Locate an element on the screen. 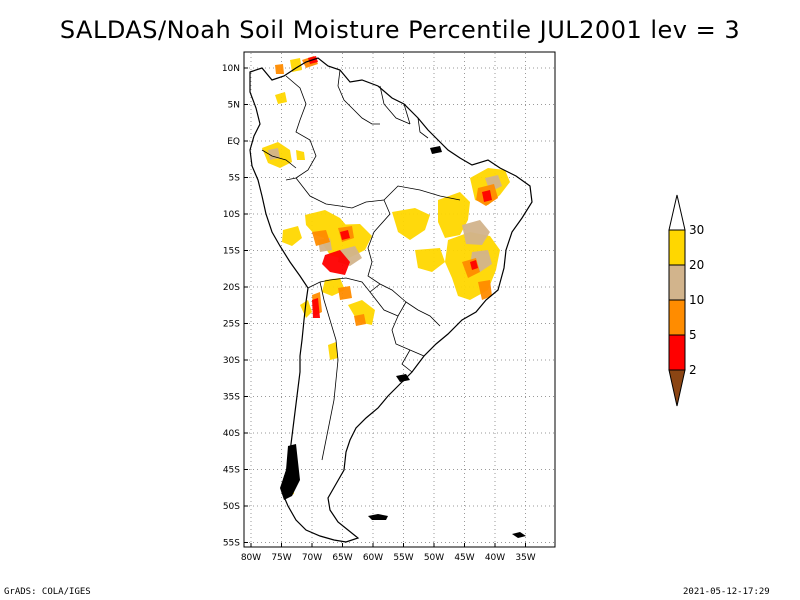  lon-tick-label: 55W is located at coordinates (403, 558).